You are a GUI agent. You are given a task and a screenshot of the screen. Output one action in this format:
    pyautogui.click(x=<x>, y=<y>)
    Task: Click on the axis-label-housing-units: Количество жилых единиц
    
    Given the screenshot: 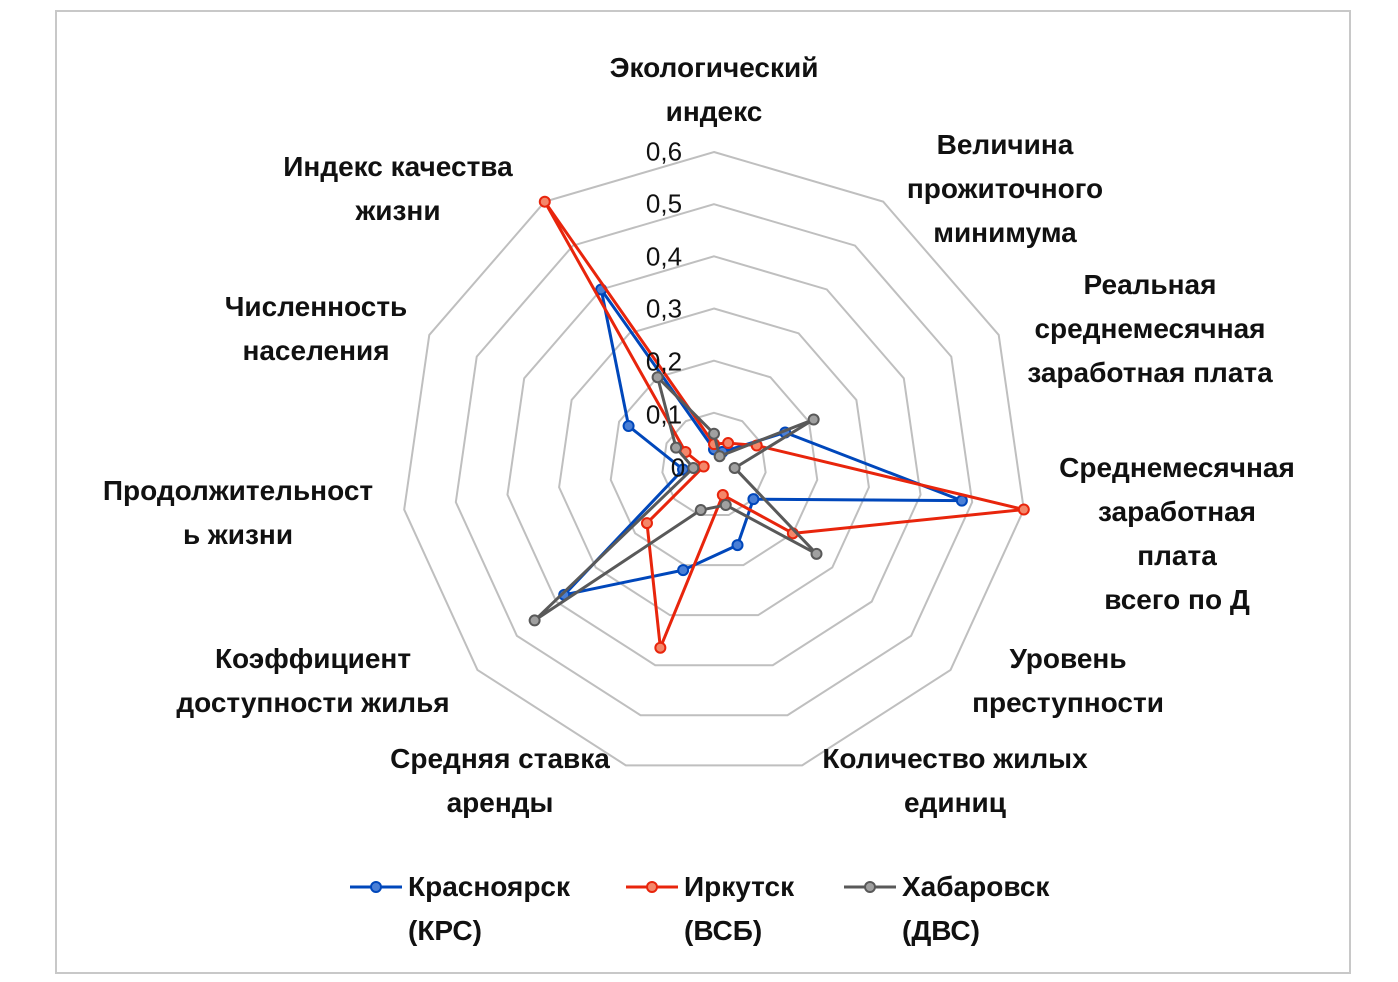 What is the action you would take?
    pyautogui.click(x=955, y=780)
    